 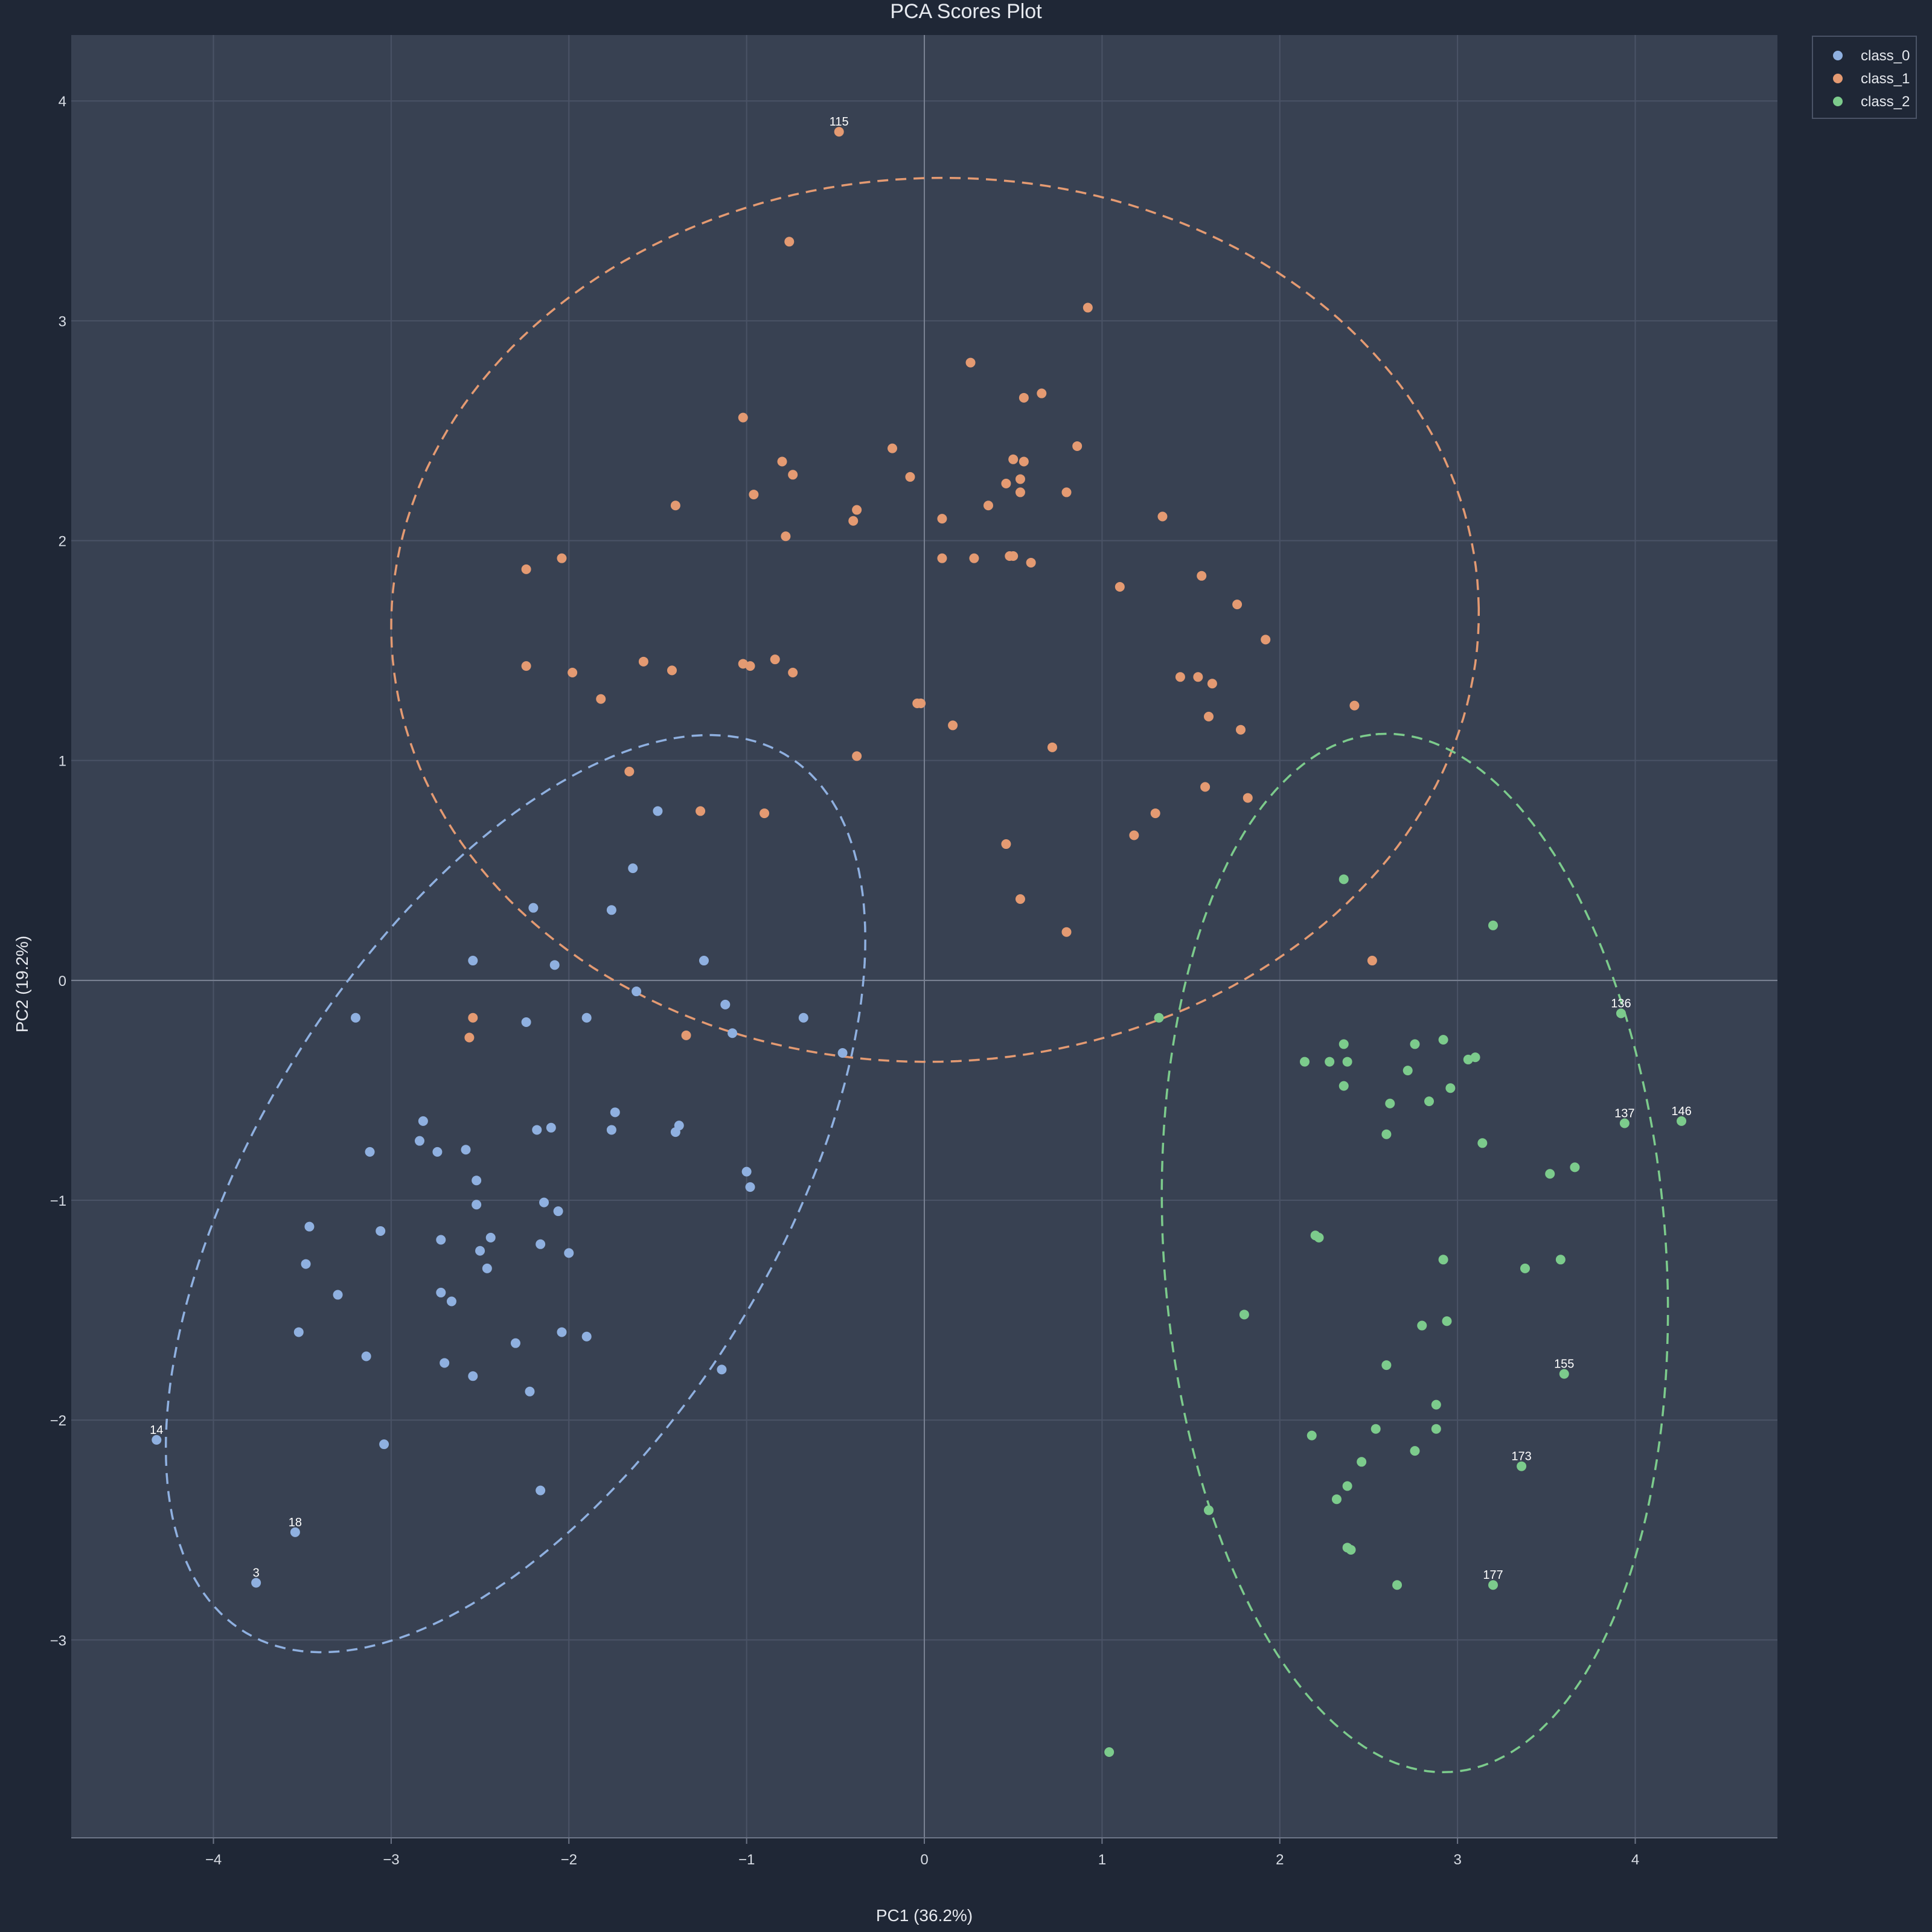 I want to click on x-axis-label: PC1 (36.2%), so click(x=924, y=1915).